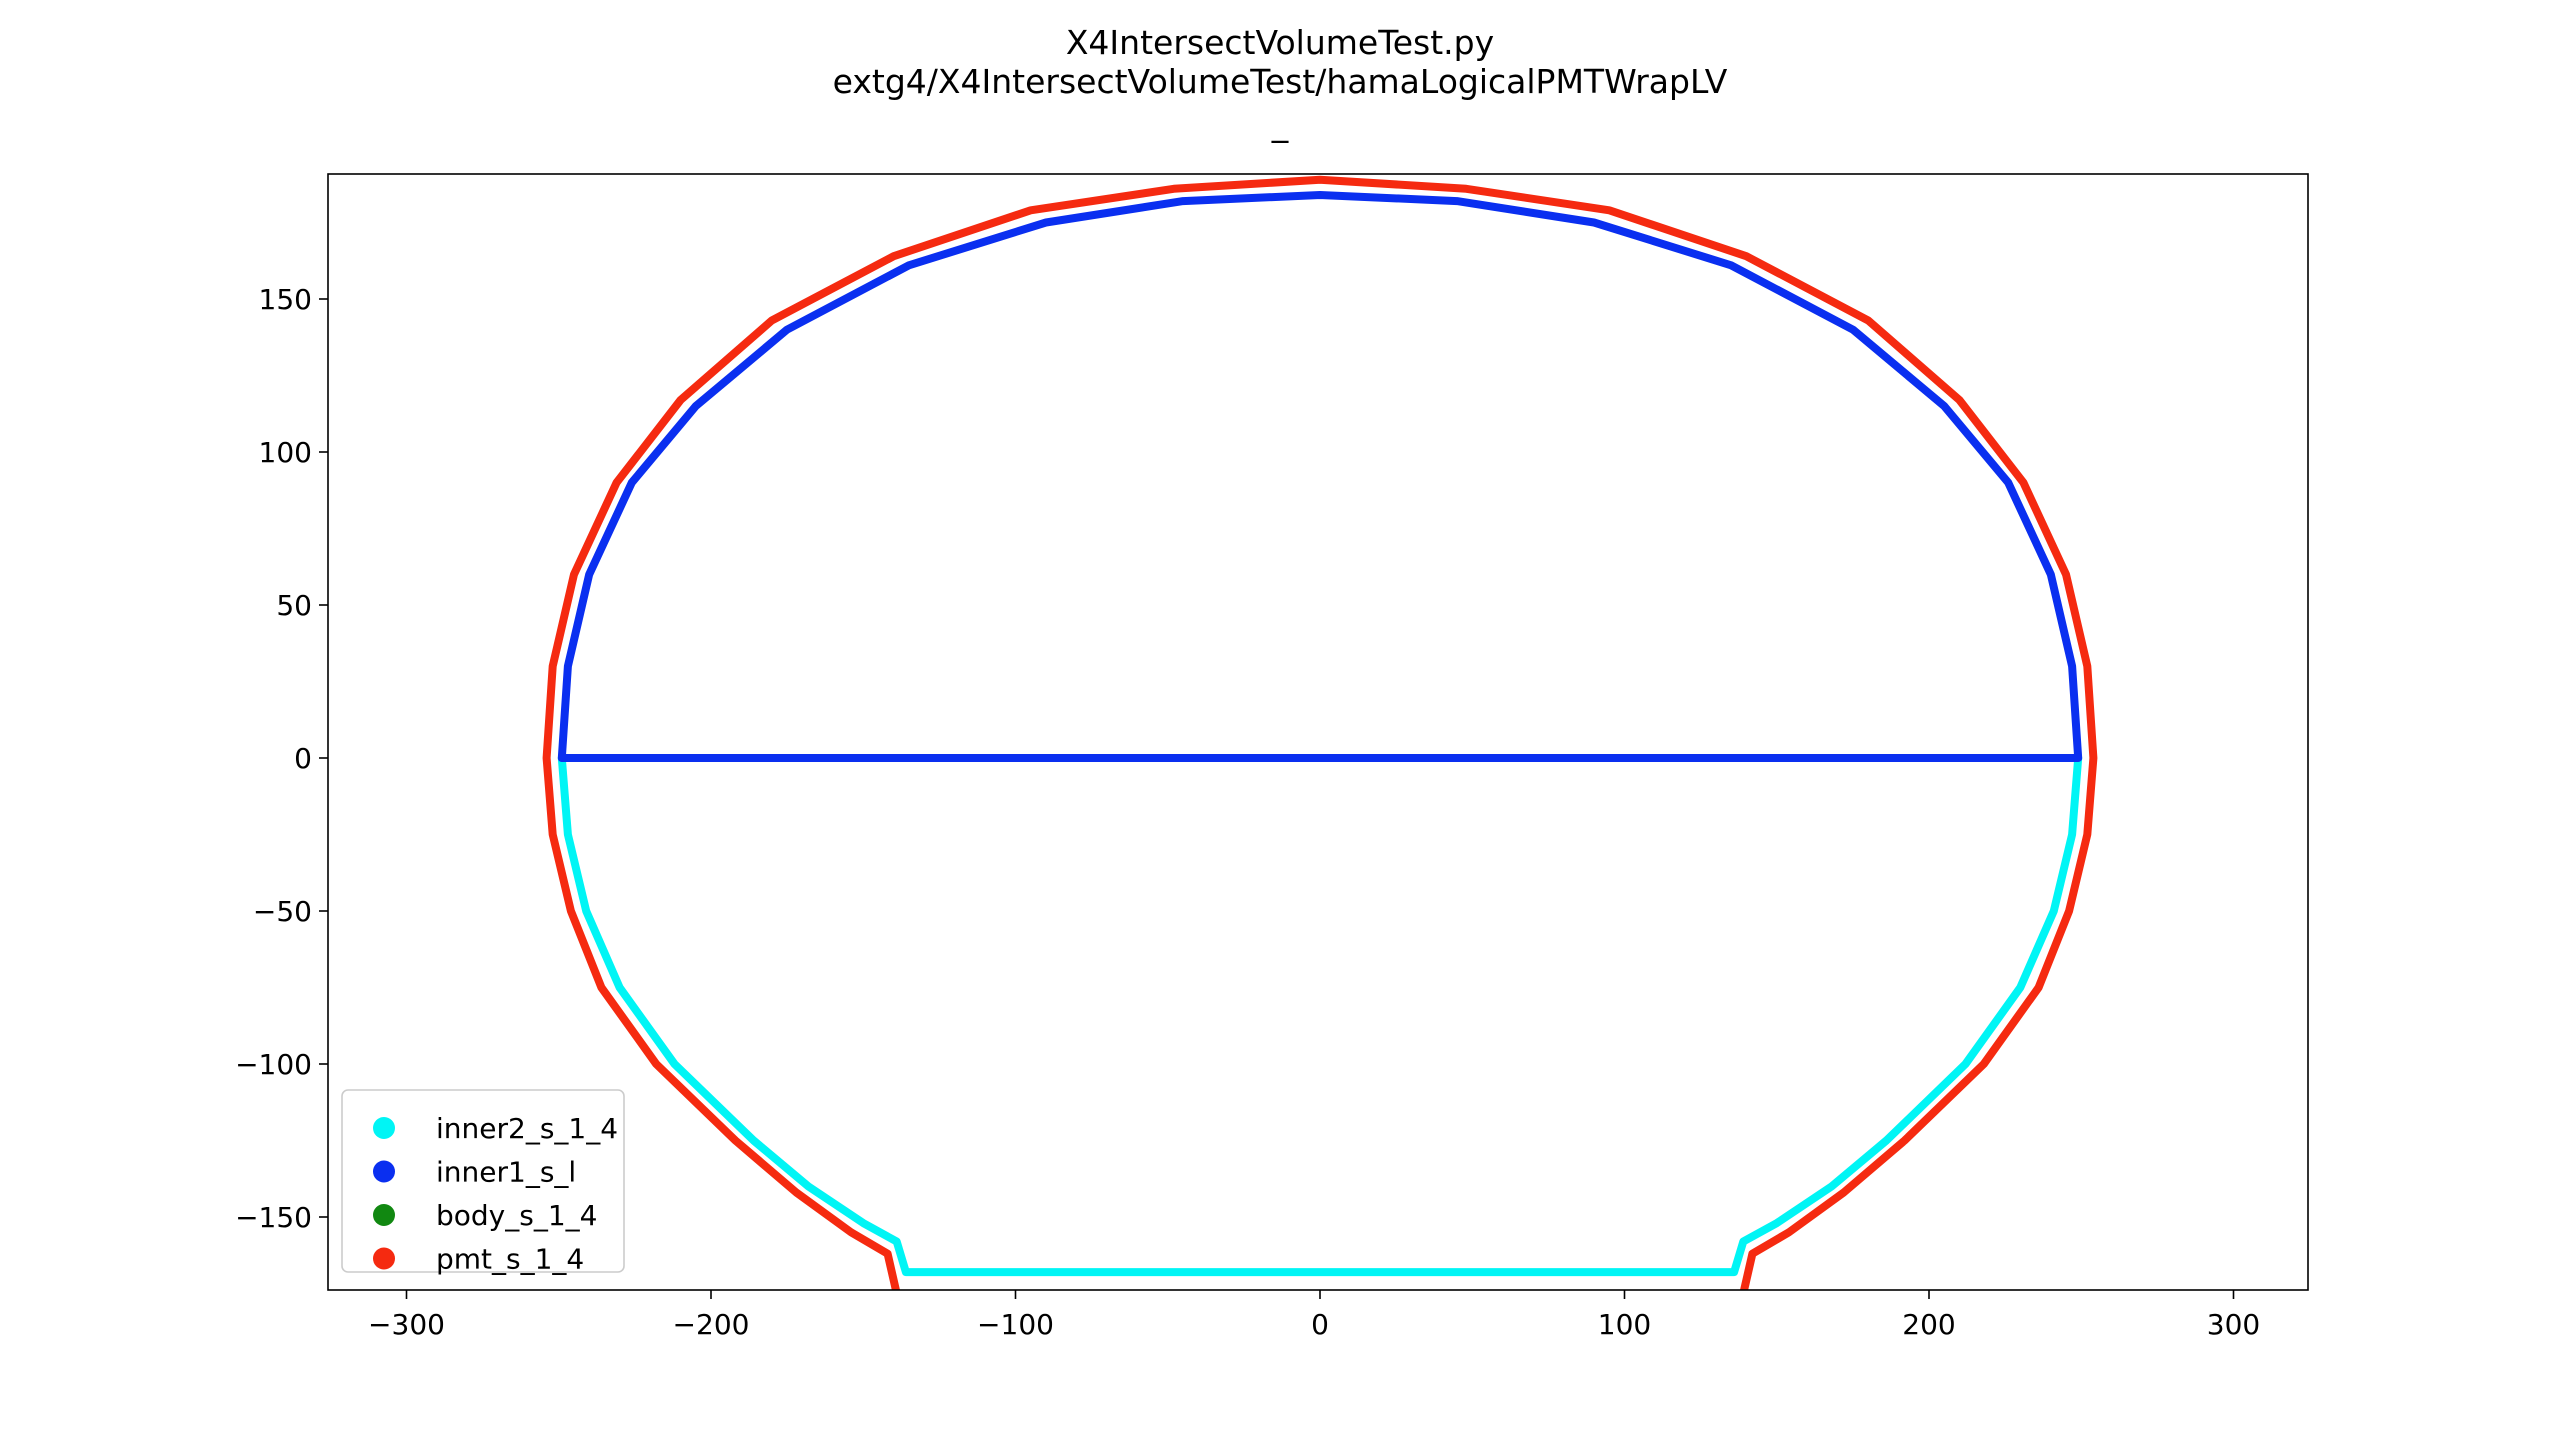 Image resolution: width=2560 pixels, height=1438 pixels. I want to click on y-axis: −150 −100 −50 0 50 100 150, so click(281, 758).